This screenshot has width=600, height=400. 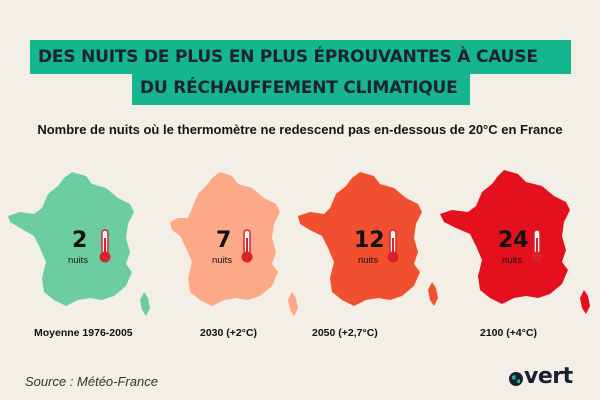 I want to click on map-card-2100: 24 nuits 2100 (+4°C), so click(x=514, y=260).